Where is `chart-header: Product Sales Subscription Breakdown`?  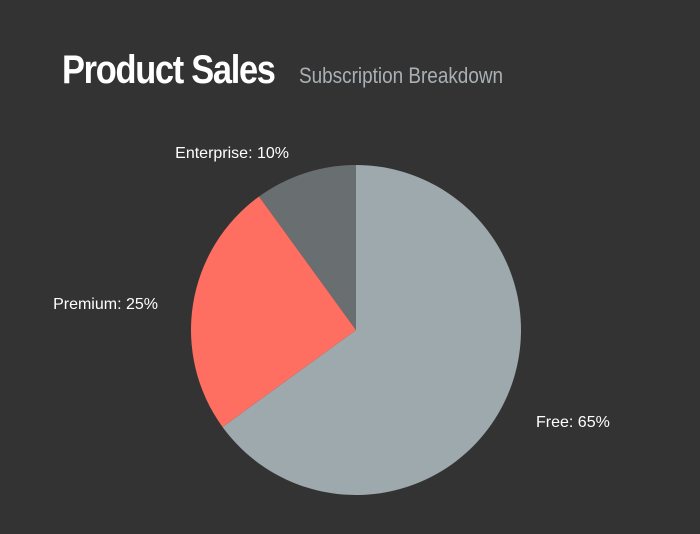
chart-header: Product Sales Subscription Breakdown is located at coordinates (299, 70).